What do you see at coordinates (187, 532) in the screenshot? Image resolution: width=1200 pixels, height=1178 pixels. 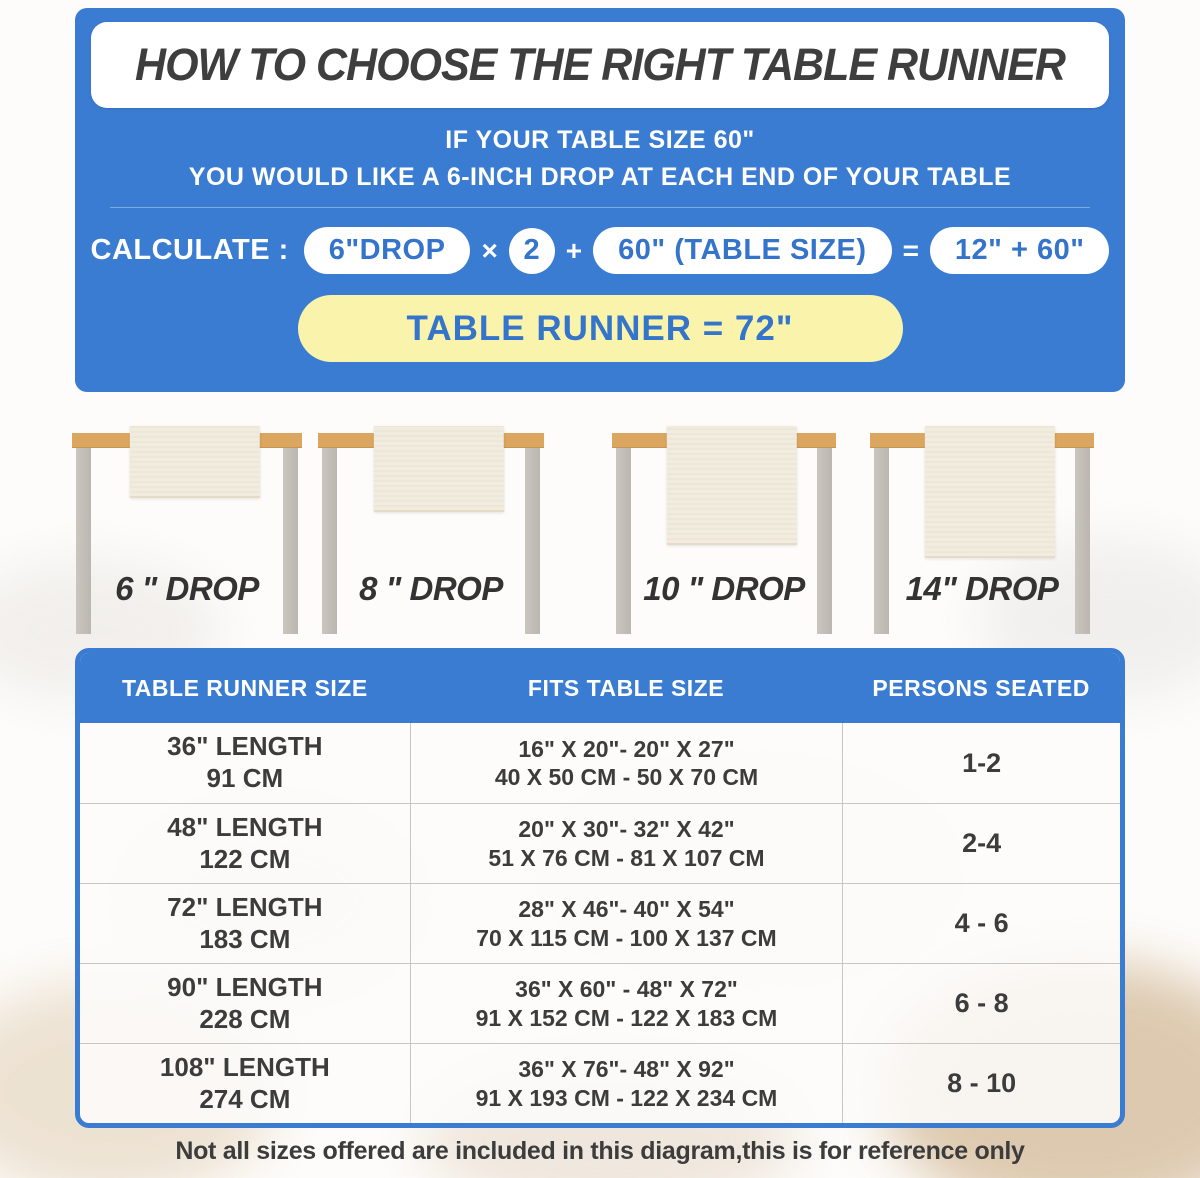 I see `drop-figure-6in: 6 " DROP` at bounding box center [187, 532].